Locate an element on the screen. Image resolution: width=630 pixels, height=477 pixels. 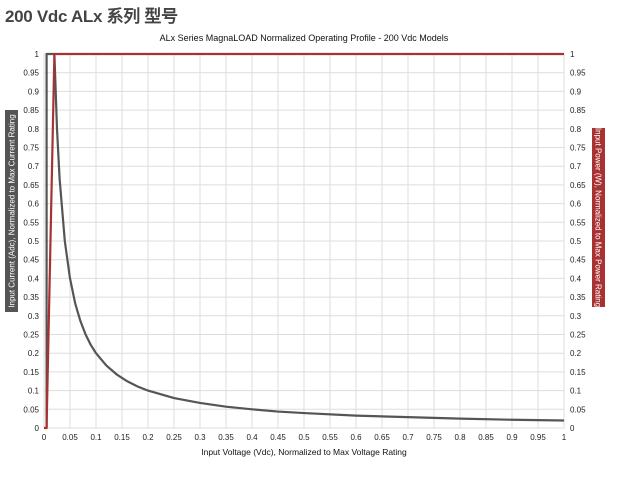
y-tick-left: 0.9 is located at coordinates (34, 91).